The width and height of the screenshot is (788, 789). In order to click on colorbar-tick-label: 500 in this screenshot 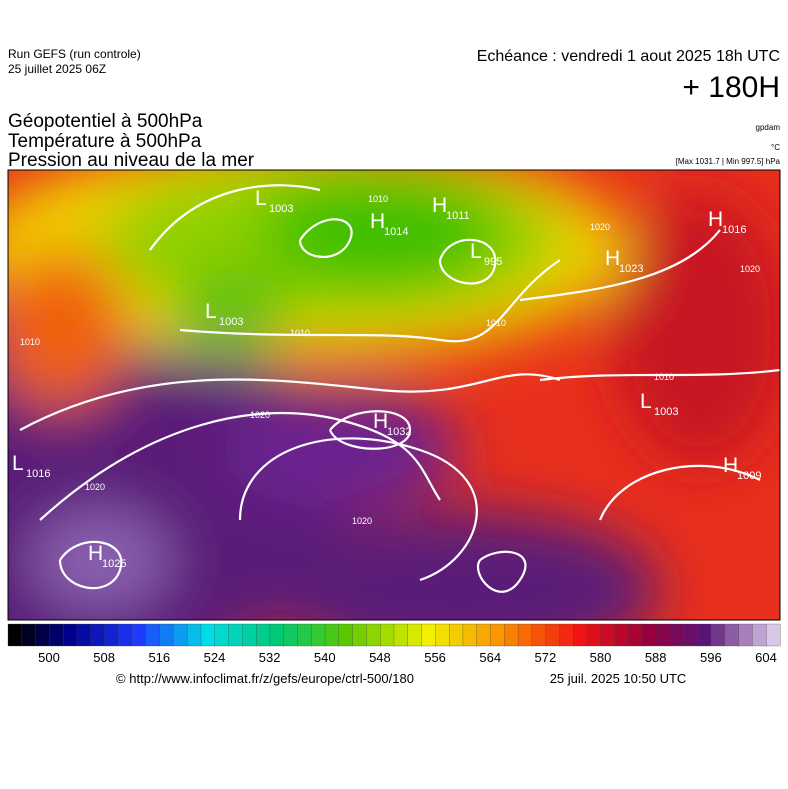, I will do `click(49, 657)`.